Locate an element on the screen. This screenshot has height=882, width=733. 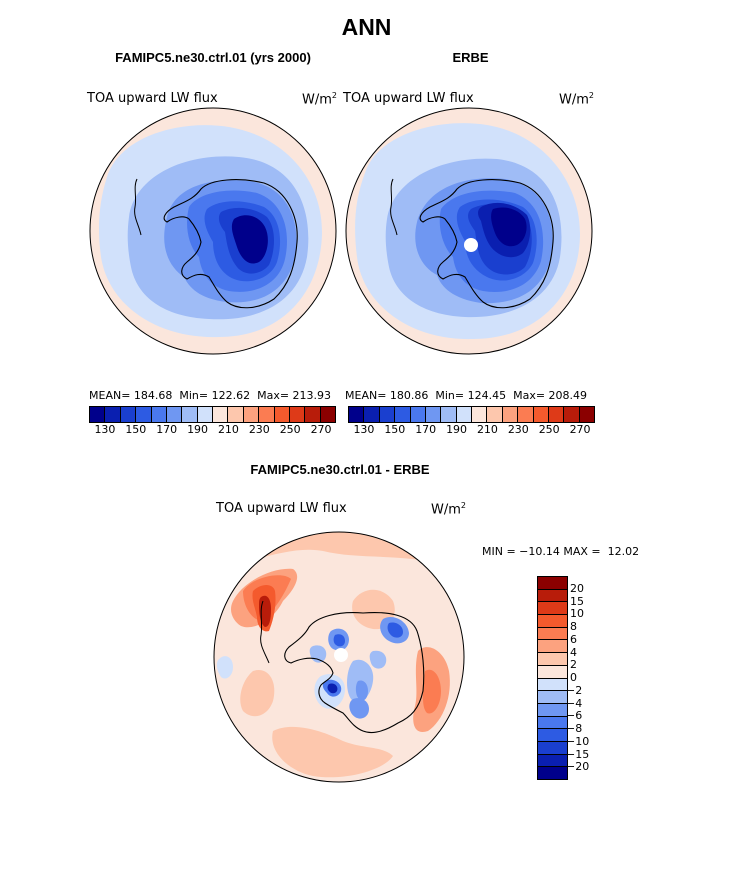
panel-2-units-base: W/m is located at coordinates (574, 100).